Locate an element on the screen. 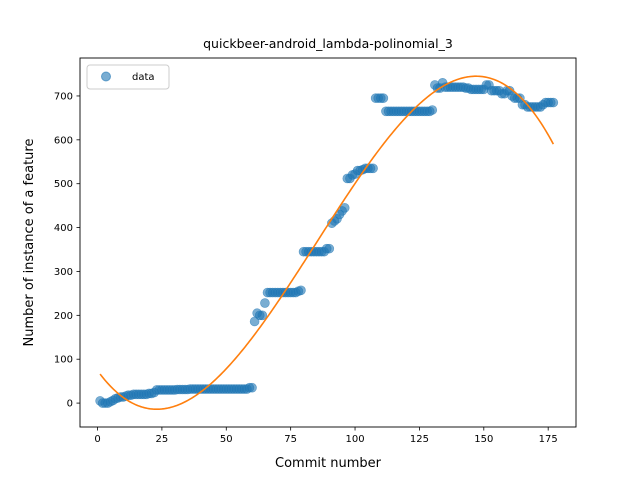 Image resolution: width=640 pixels, height=480 pixels. x-tick-label: 125 is located at coordinates (419, 439).